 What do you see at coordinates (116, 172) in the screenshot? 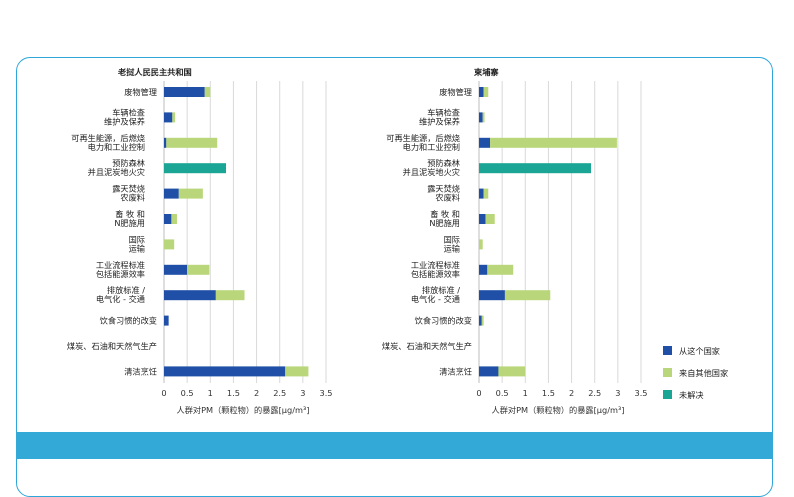
I see `category-label-0-3-b: 并且泥炭地火灾` at bounding box center [116, 172].